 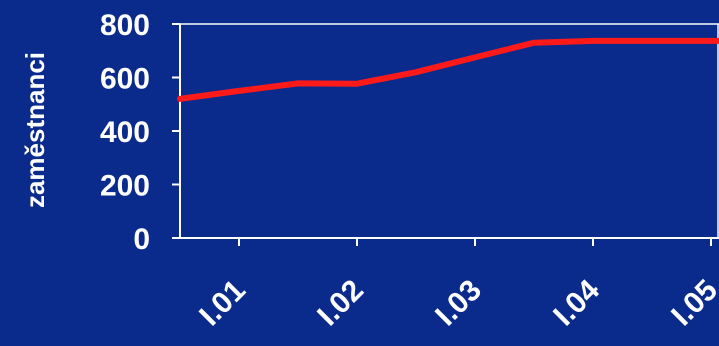 I want to click on y-tick-label: 0, so click(x=141, y=239).